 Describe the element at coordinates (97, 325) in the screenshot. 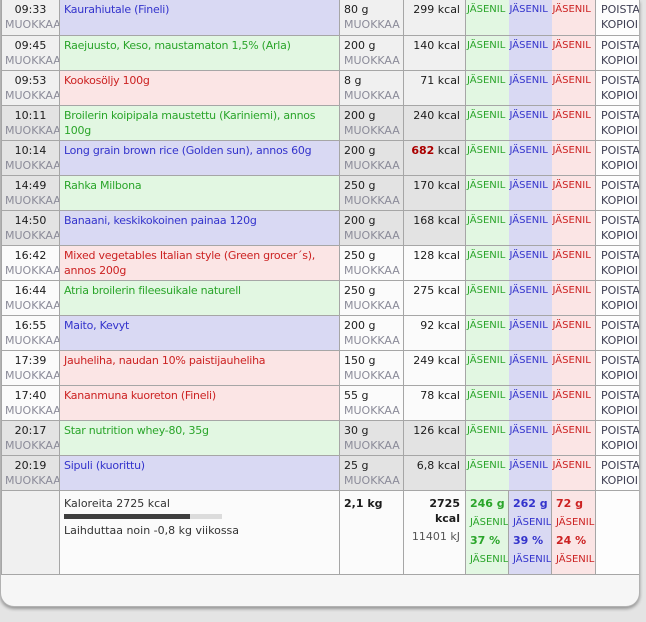

I see `food-name-link: Maito, Kevyt` at that location.